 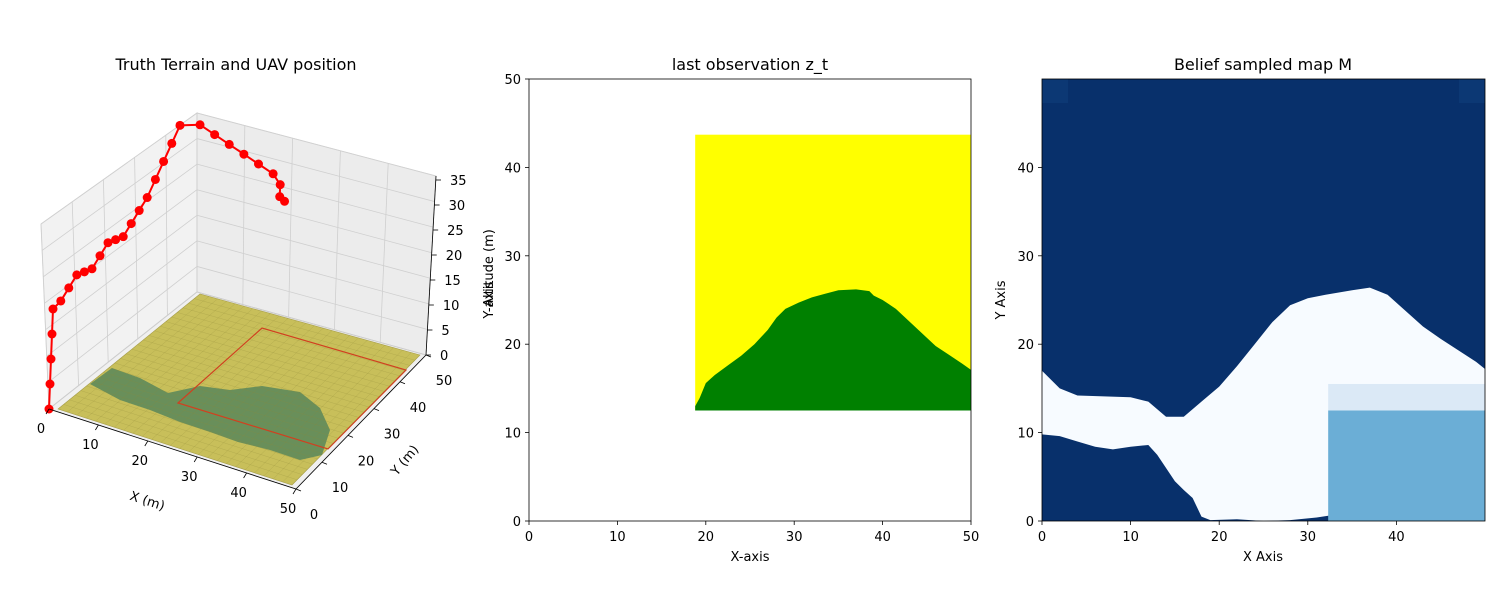 I want to click on z-tick-label: 25, so click(x=455, y=231).